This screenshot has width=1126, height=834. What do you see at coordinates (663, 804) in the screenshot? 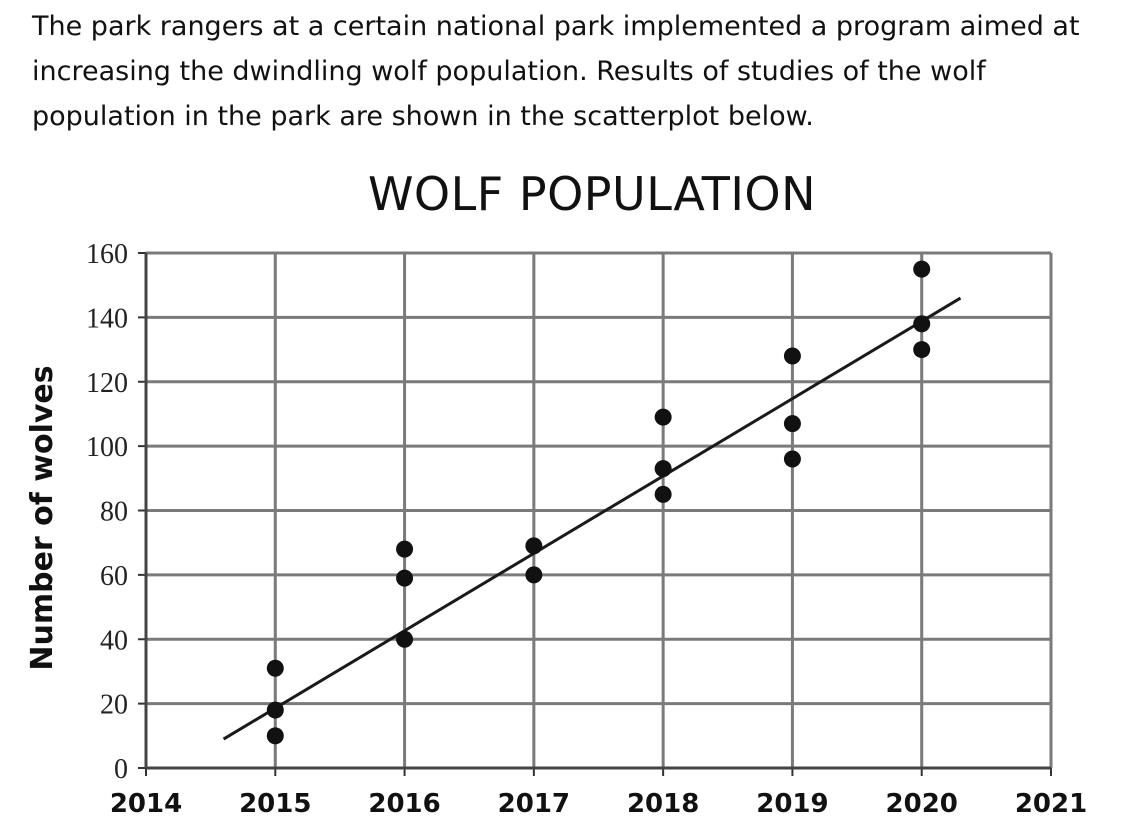
I see `x-tick-label-2018: 2018` at bounding box center [663, 804].